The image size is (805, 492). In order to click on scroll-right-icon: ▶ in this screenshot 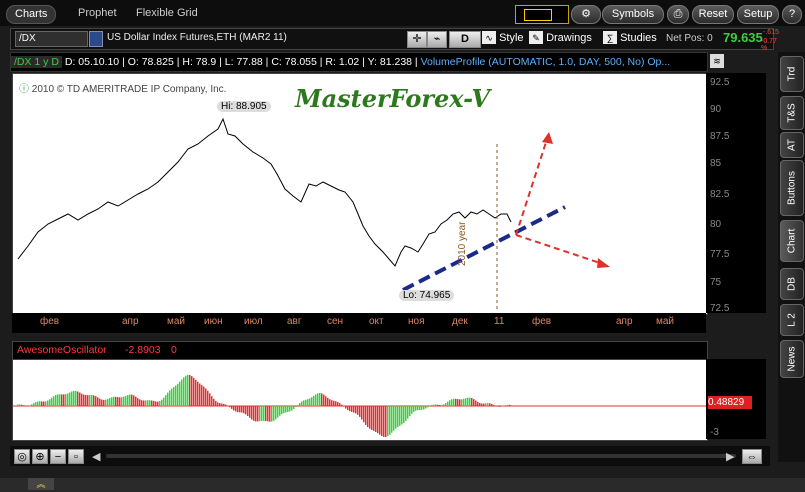, I will do `click(730, 457)`.